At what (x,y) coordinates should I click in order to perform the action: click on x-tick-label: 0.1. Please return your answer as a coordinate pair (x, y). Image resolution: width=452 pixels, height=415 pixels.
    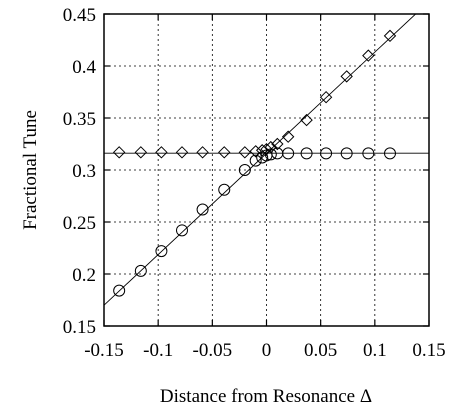
    Looking at the image, I should click on (375, 350).